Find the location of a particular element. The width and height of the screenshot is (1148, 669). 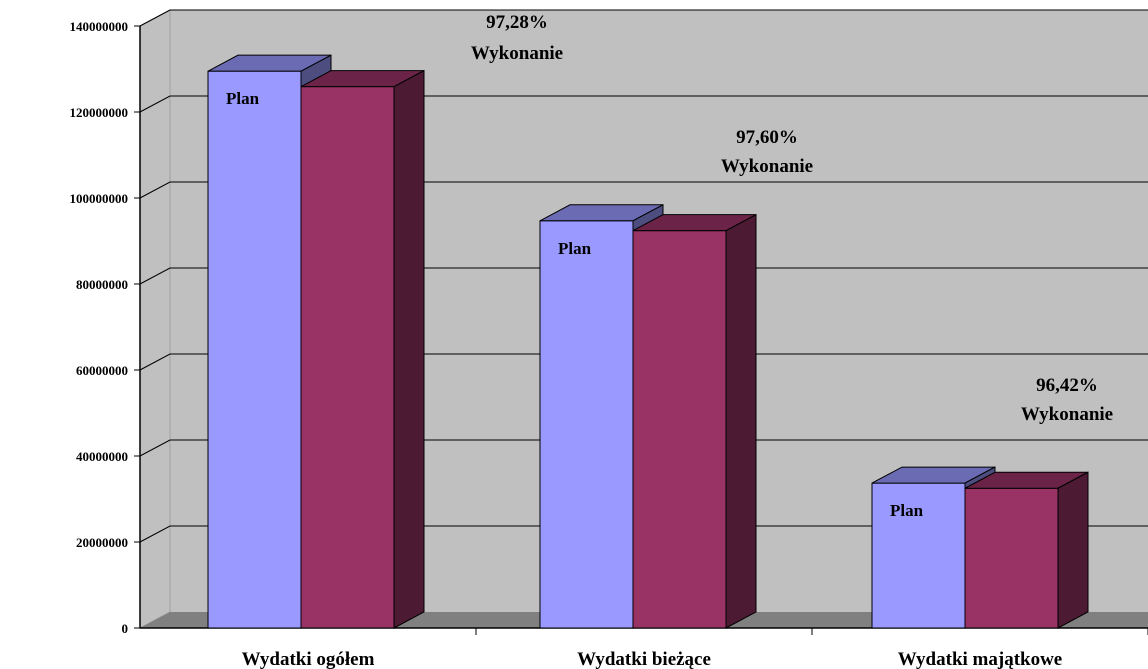

y-tick-label: 0 is located at coordinates (125, 628).